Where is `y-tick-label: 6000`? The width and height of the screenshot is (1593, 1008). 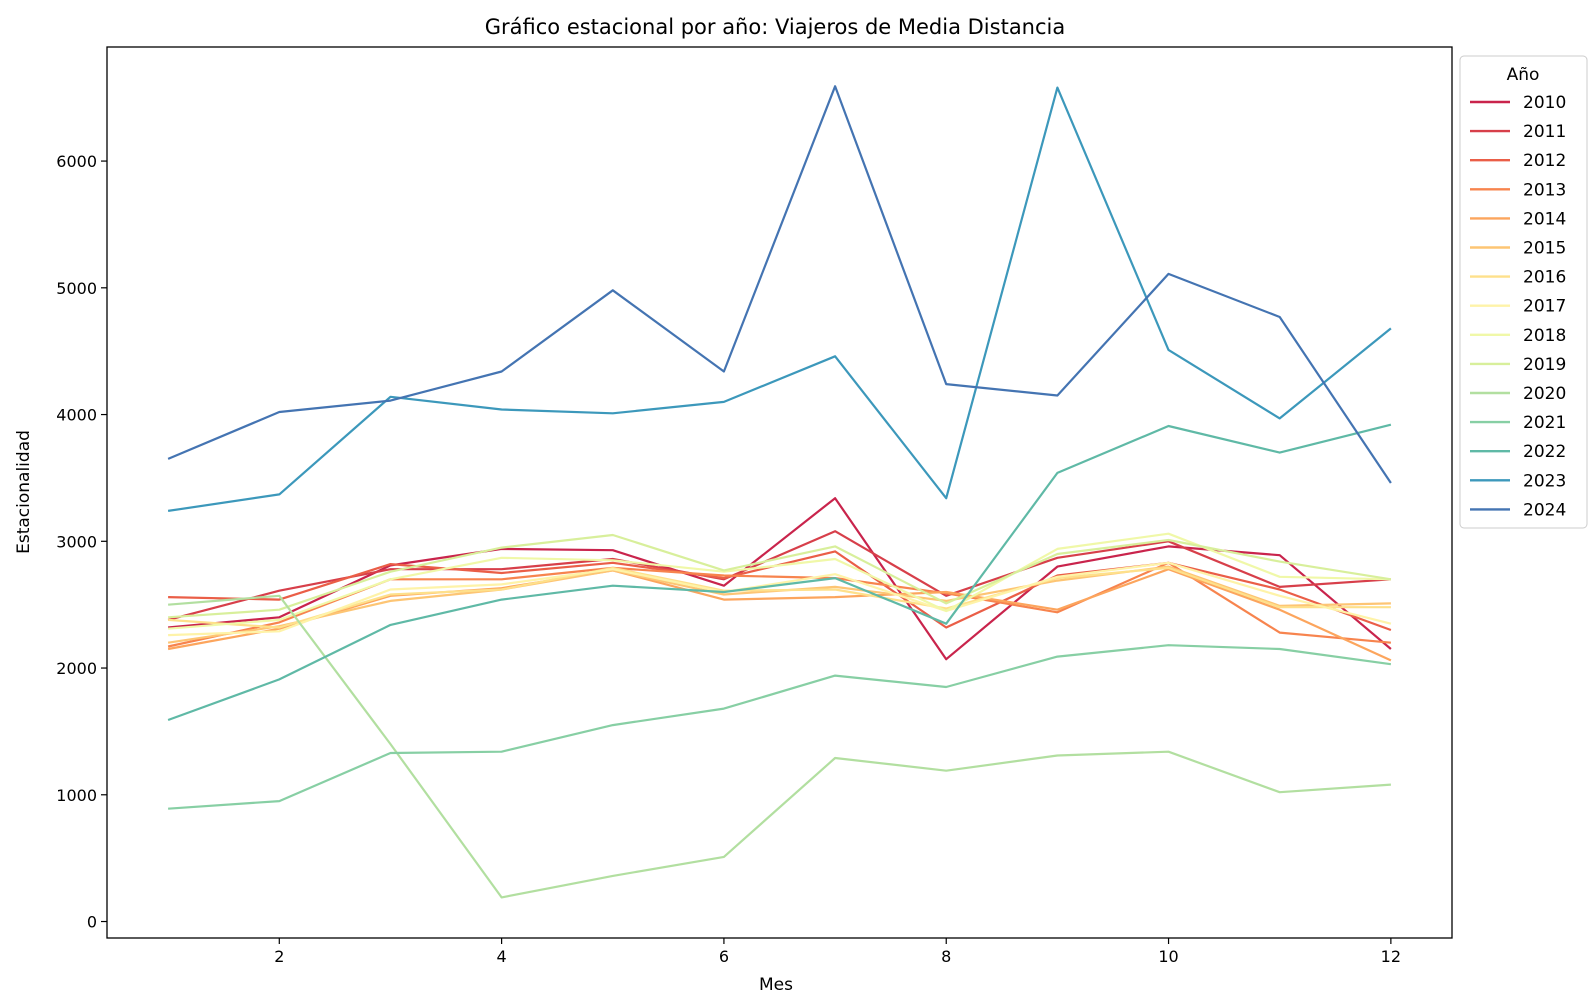
y-tick-label: 6000 is located at coordinates (76, 161).